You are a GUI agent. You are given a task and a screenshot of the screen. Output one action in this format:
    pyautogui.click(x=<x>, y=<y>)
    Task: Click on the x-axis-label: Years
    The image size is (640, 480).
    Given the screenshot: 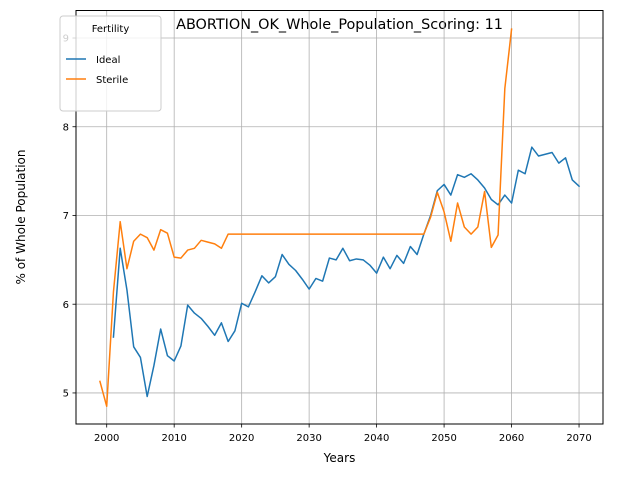 What is the action you would take?
    pyautogui.click(x=339, y=458)
    